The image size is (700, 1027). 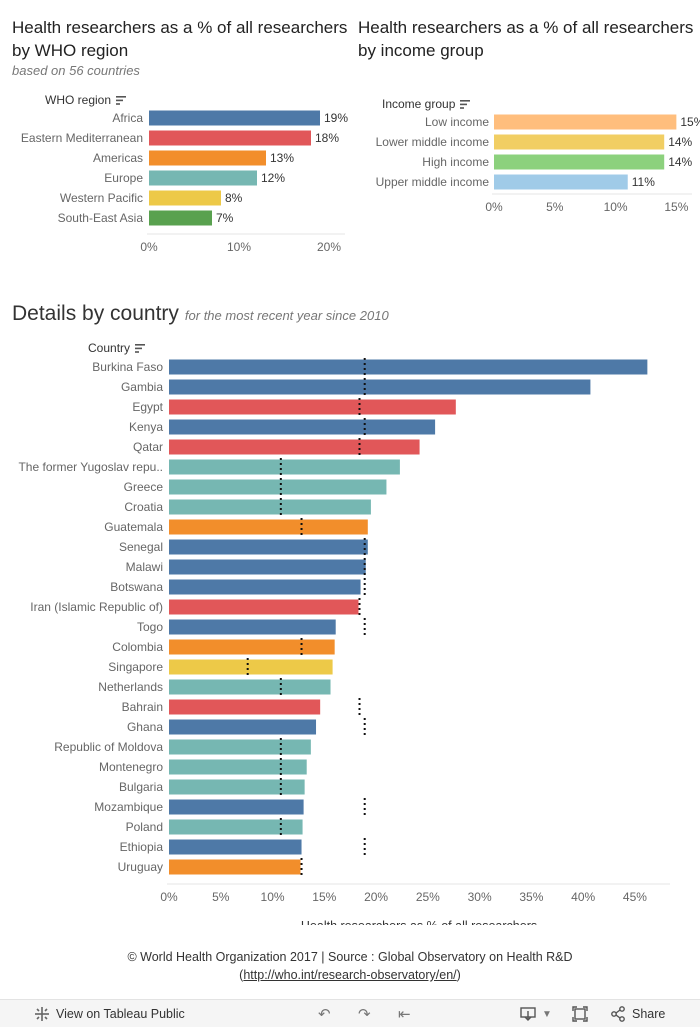 I want to click on category-label-burkina-faso: Burkina Faso, so click(x=127, y=367).